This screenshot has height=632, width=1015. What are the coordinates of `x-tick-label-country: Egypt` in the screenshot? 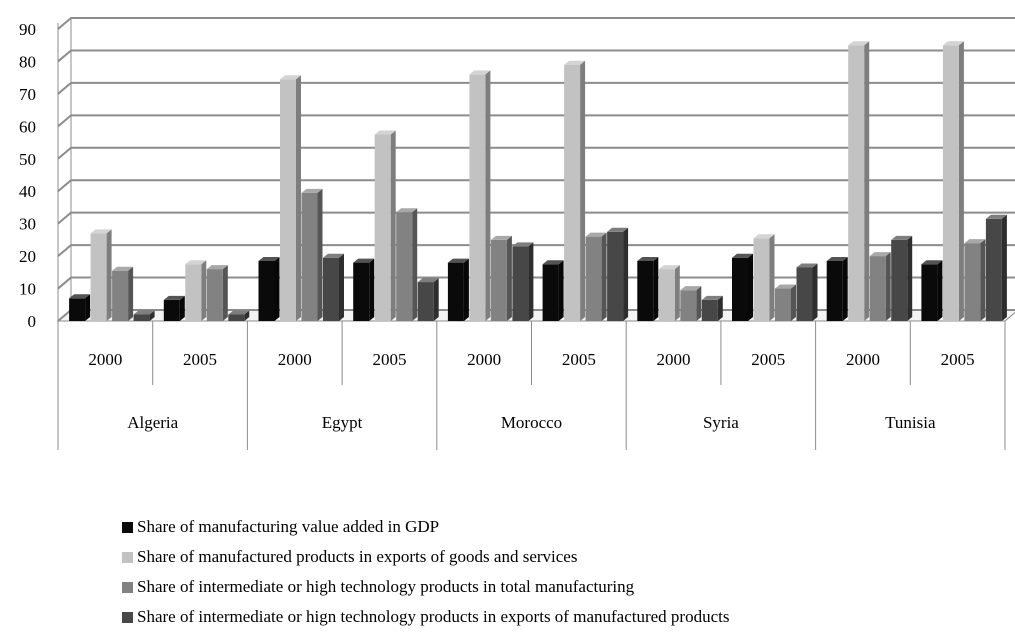 It's located at (342, 422).